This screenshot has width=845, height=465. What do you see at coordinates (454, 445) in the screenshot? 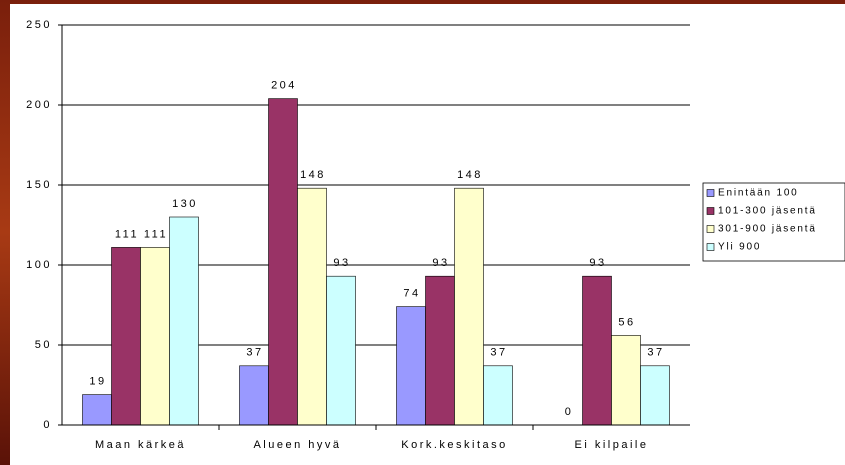
I see `x-tick-label: Kork.keskitaso` at bounding box center [454, 445].